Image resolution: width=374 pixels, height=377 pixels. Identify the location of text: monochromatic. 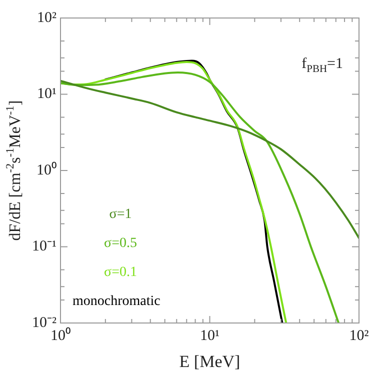
(116, 301).